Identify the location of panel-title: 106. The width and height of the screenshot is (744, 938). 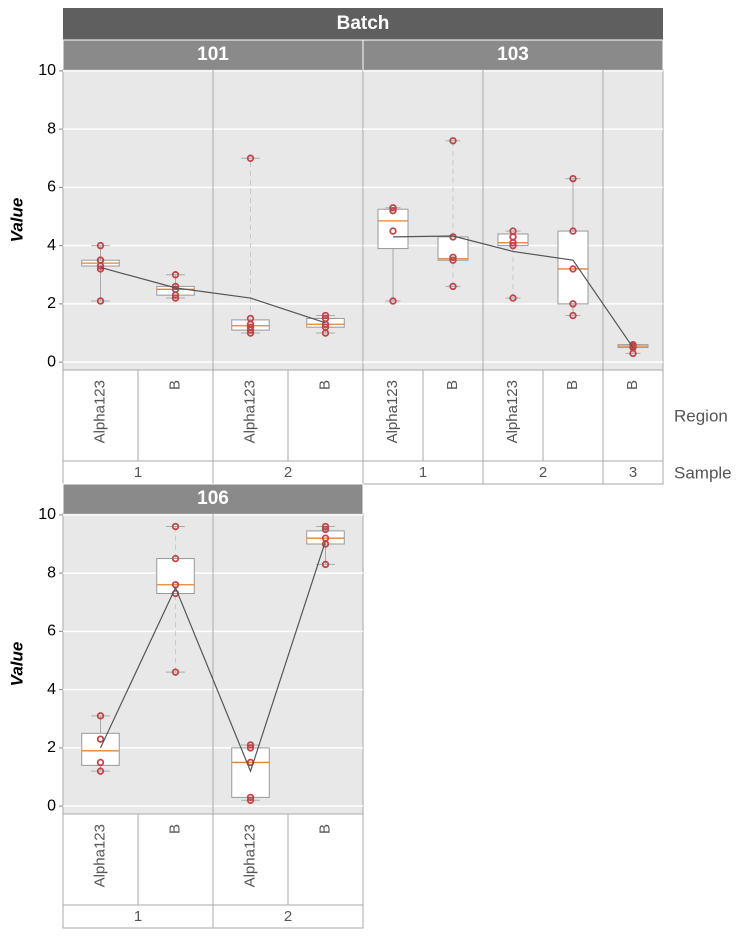
(213, 498).